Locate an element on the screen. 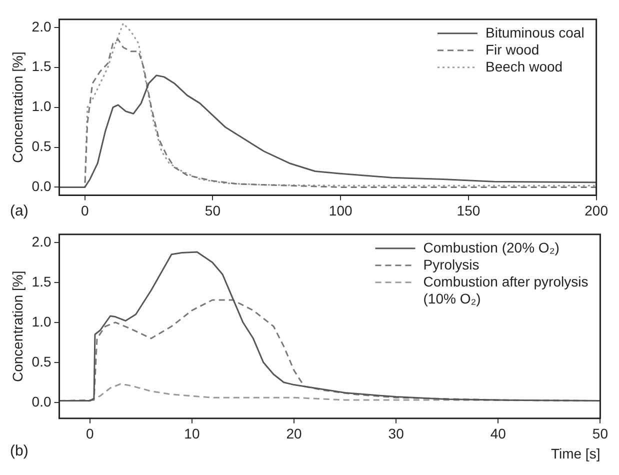  text: (b) is located at coordinates (19, 451).